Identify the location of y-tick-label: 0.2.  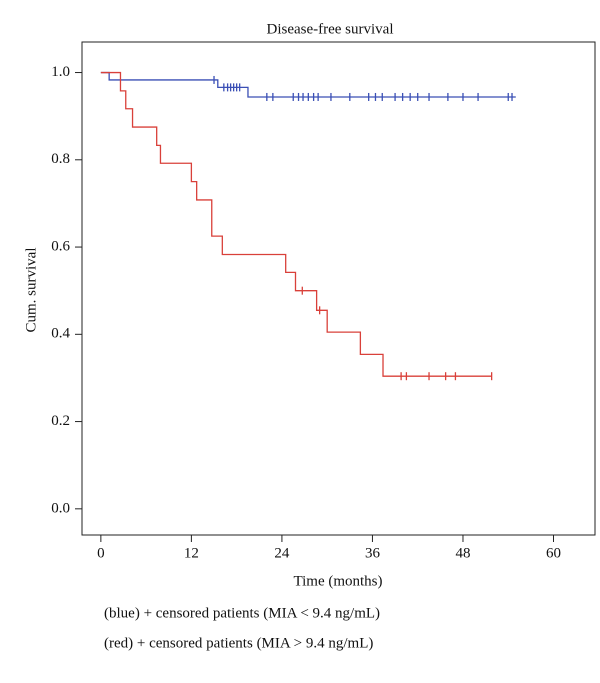
(60, 421).